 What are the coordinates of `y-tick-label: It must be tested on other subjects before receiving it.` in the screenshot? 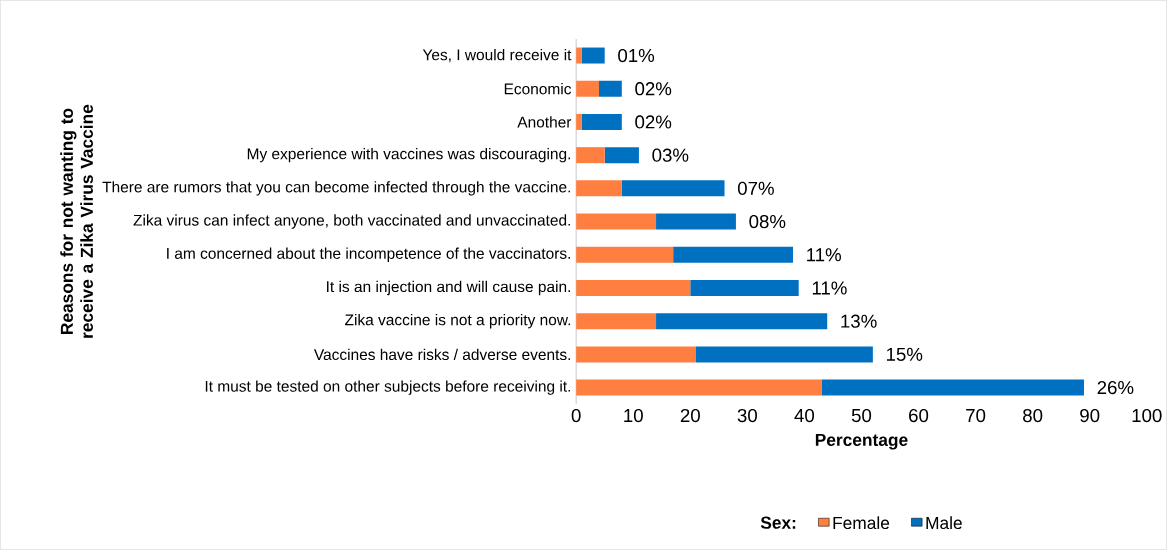 It's located at (387, 387).